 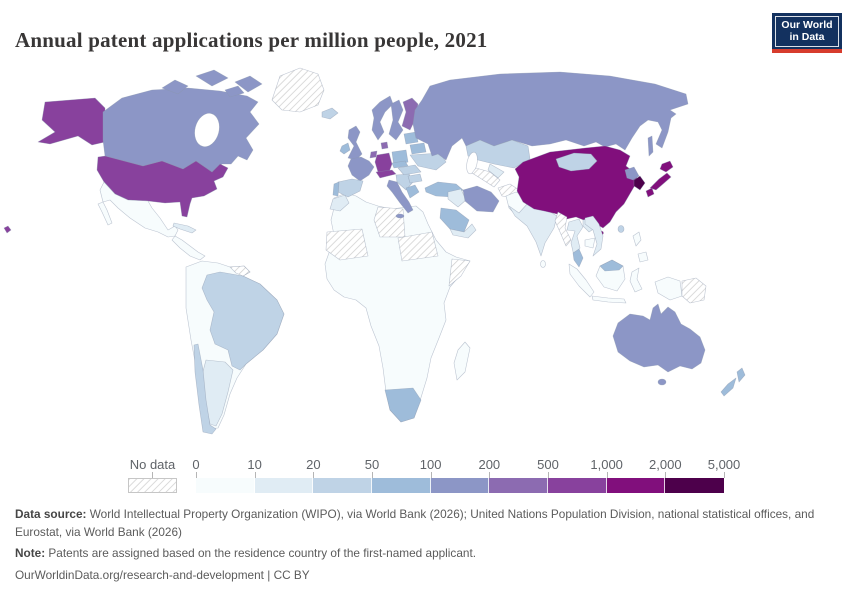 What do you see at coordinates (481, 199) in the screenshot?
I see `country-iran` at bounding box center [481, 199].